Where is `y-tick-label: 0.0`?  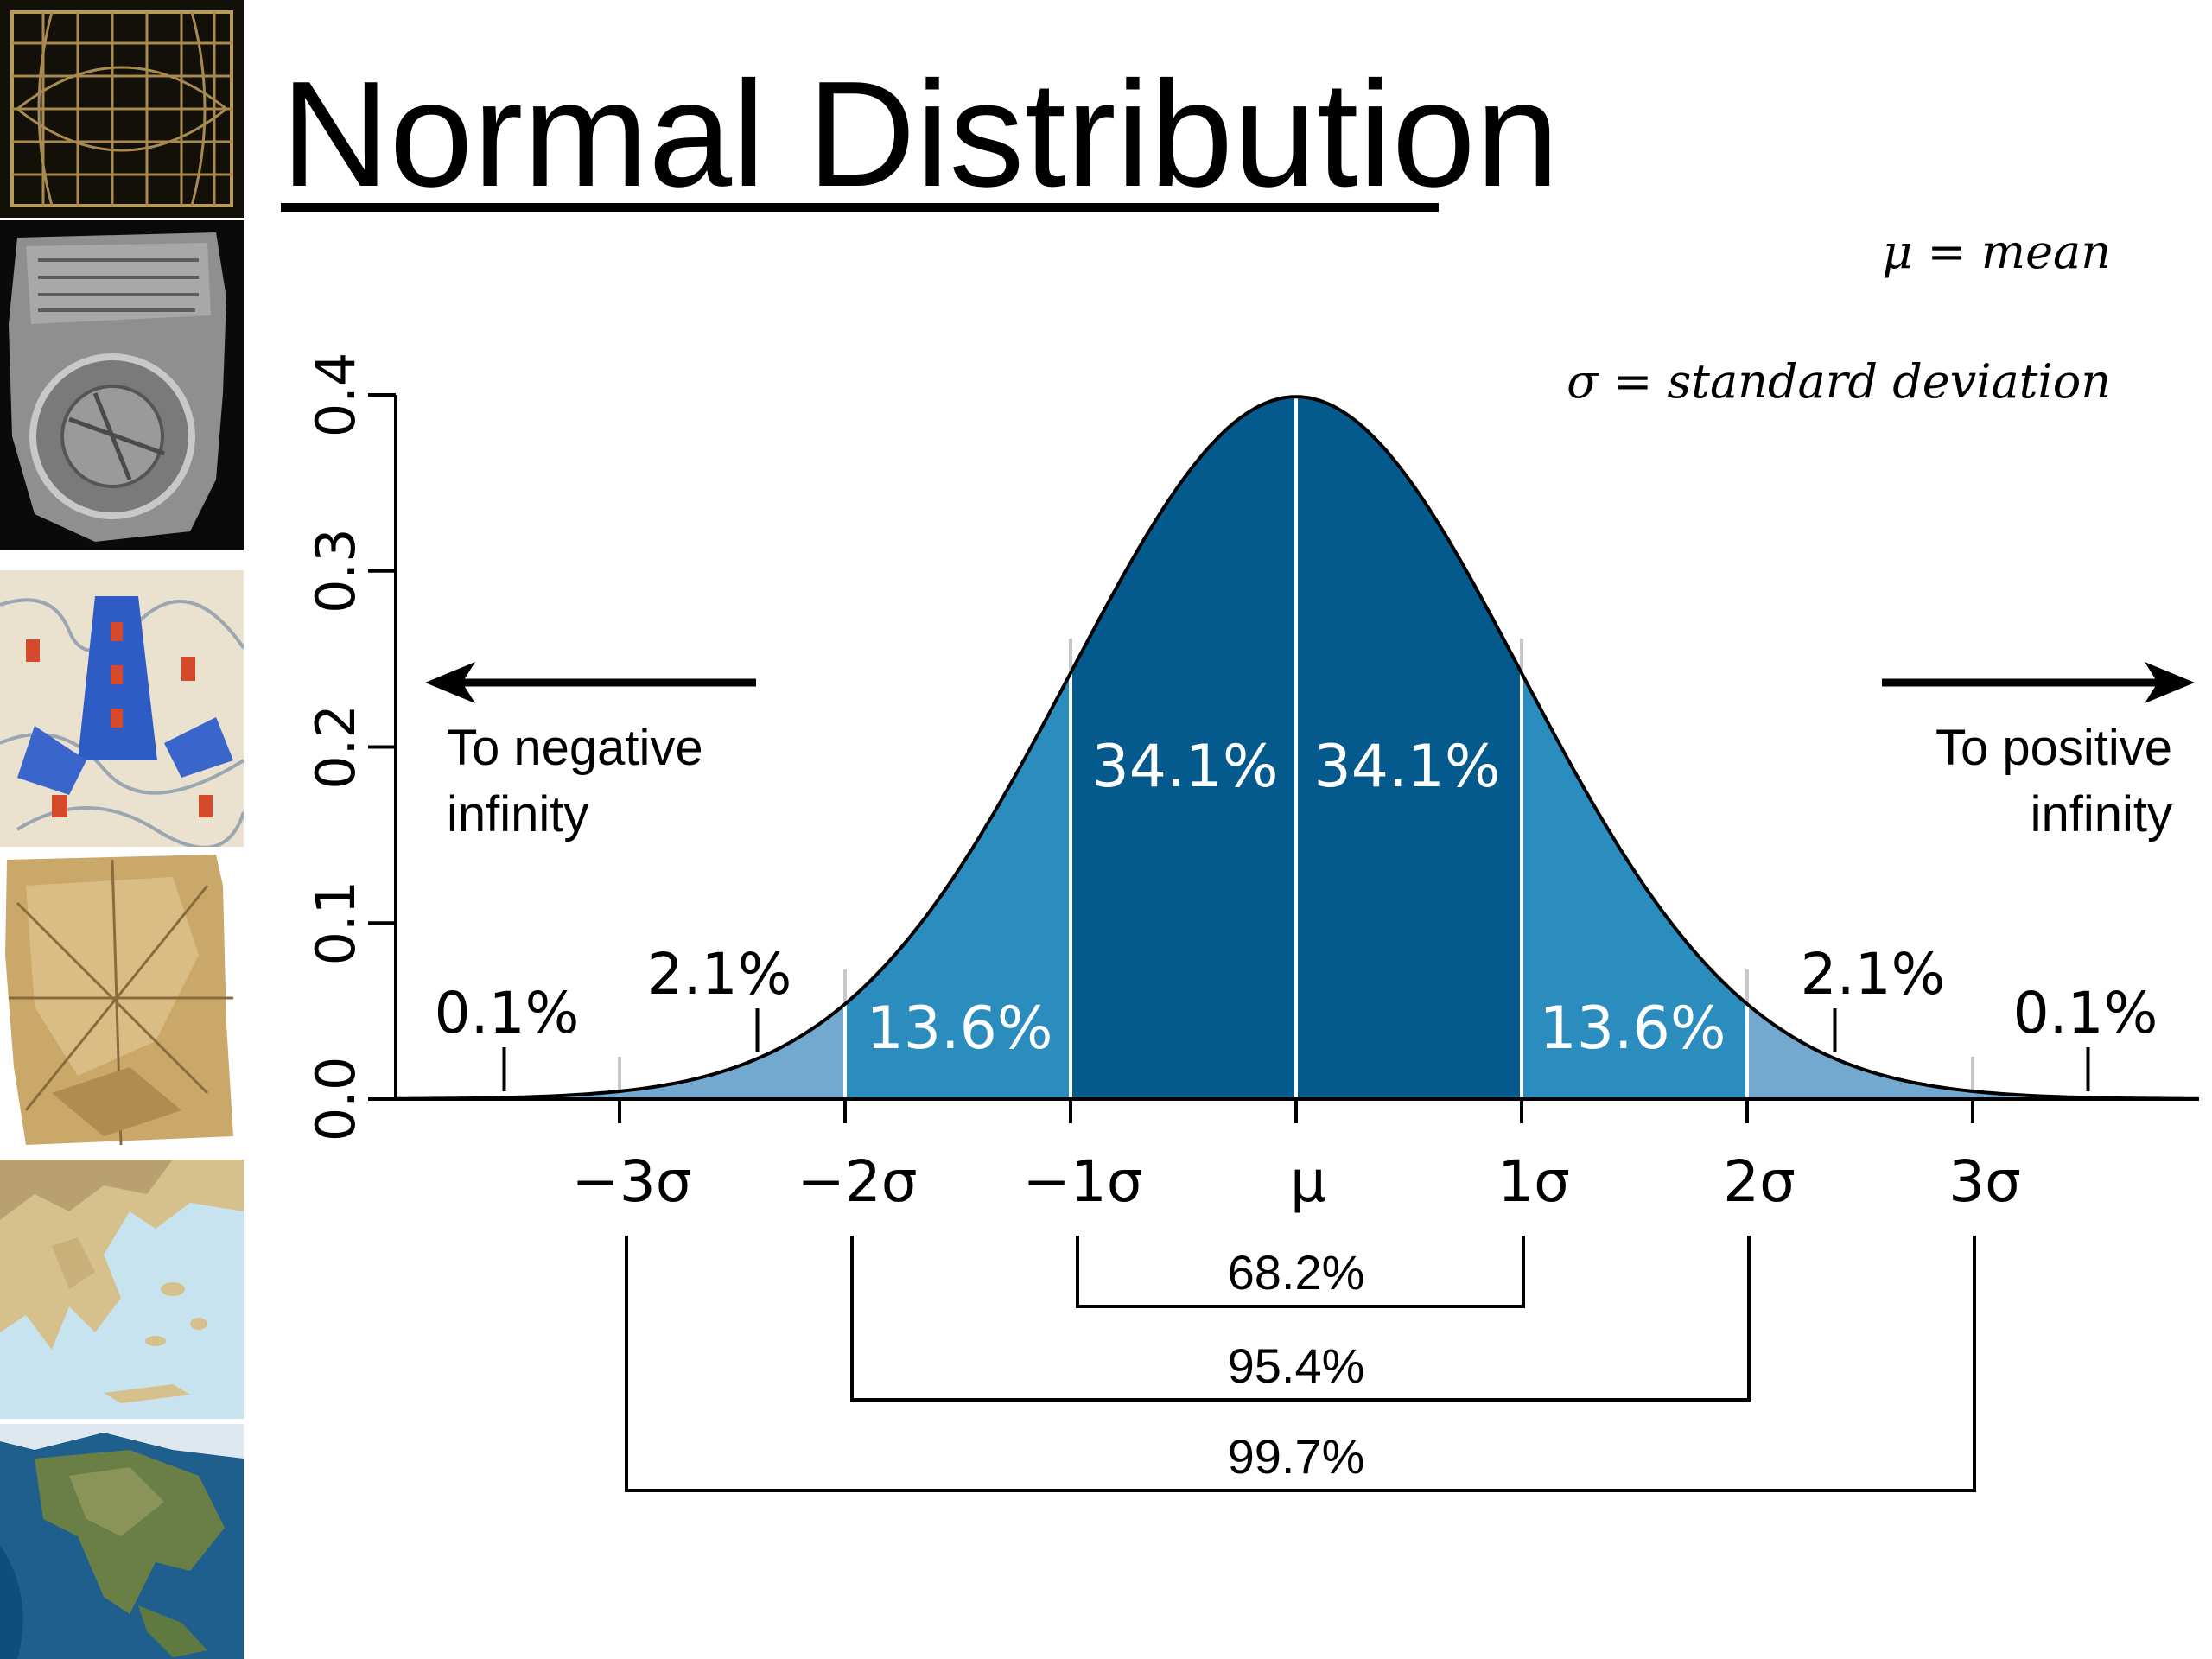
y-tick-label: 0.0 is located at coordinates (335, 1099).